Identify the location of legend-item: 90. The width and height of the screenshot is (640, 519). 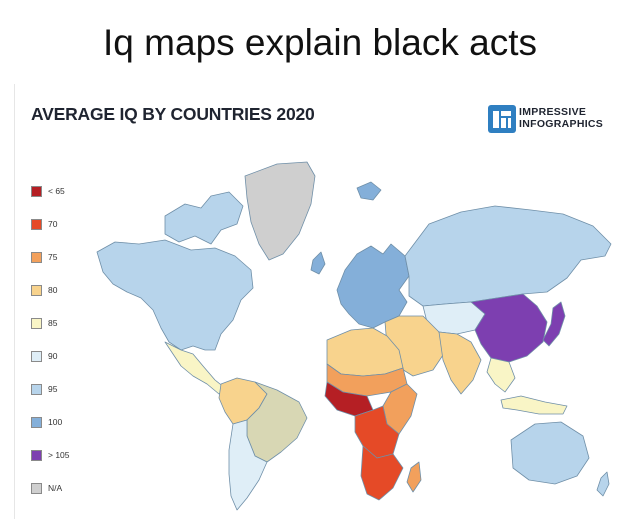
(66, 358).